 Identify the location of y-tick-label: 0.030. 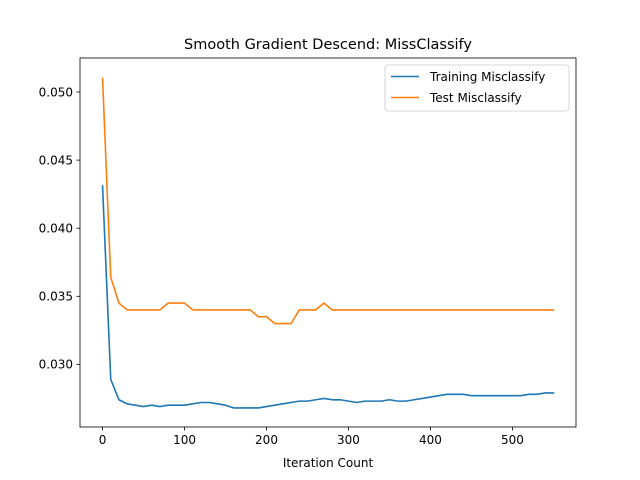
(56, 365).